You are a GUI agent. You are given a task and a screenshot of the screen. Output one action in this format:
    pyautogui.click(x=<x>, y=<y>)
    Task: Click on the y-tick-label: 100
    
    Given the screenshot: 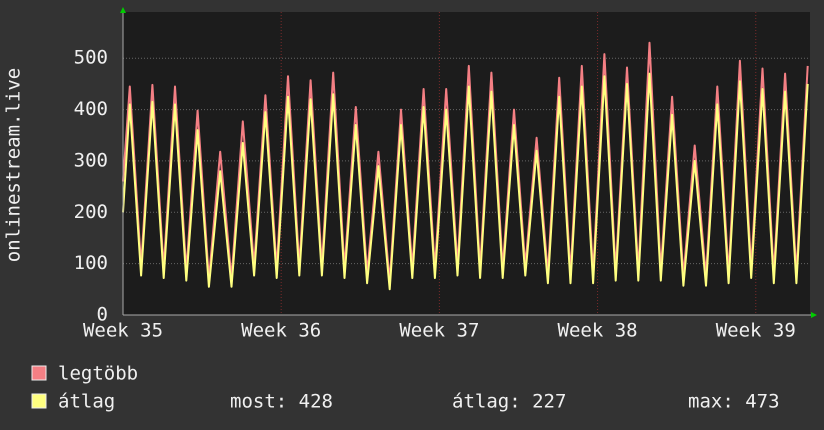 What is the action you would take?
    pyautogui.click(x=91, y=263)
    